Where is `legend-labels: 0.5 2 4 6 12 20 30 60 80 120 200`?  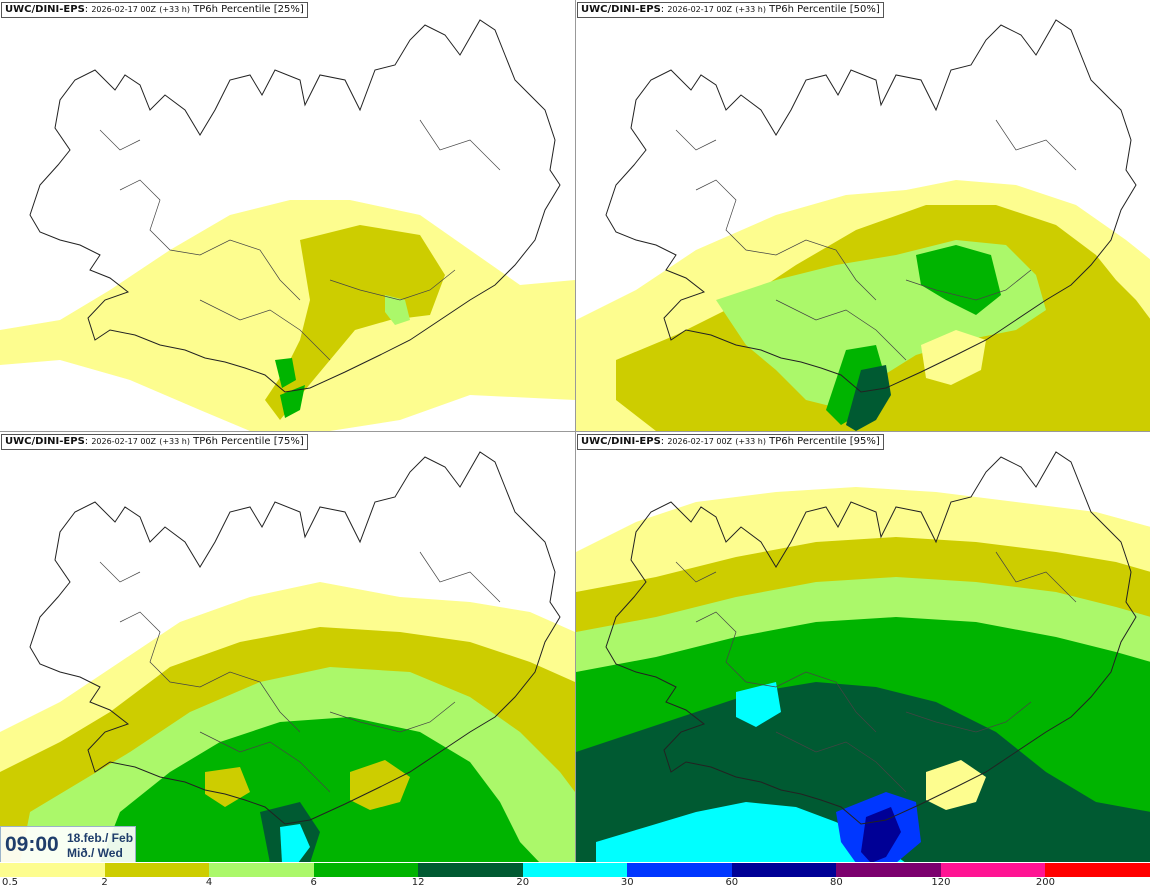
legend-labels: 0.5 2 4 6 12 20 30 60 80 120 200 is located at coordinates (575, 884).